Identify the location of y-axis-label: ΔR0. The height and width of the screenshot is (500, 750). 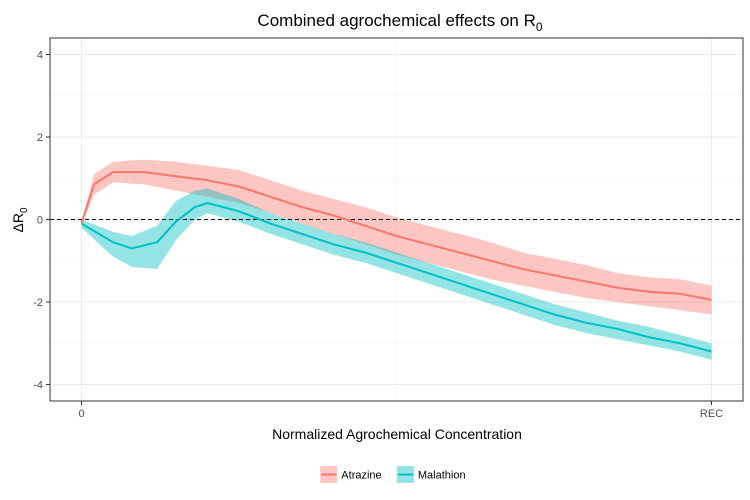
(20, 219).